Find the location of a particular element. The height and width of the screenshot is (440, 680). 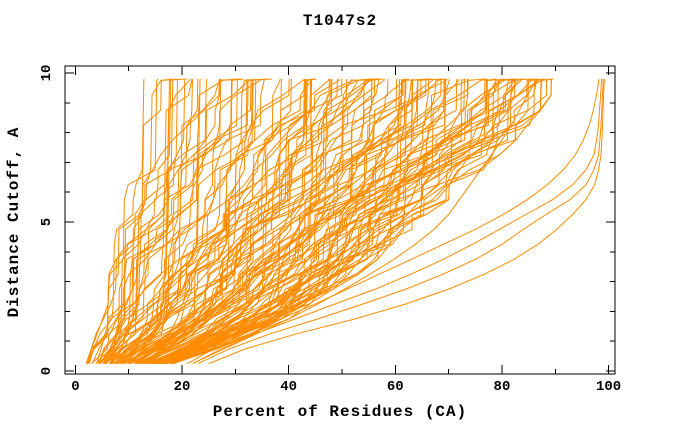

chart-title: T1047s2 is located at coordinates (340, 21).